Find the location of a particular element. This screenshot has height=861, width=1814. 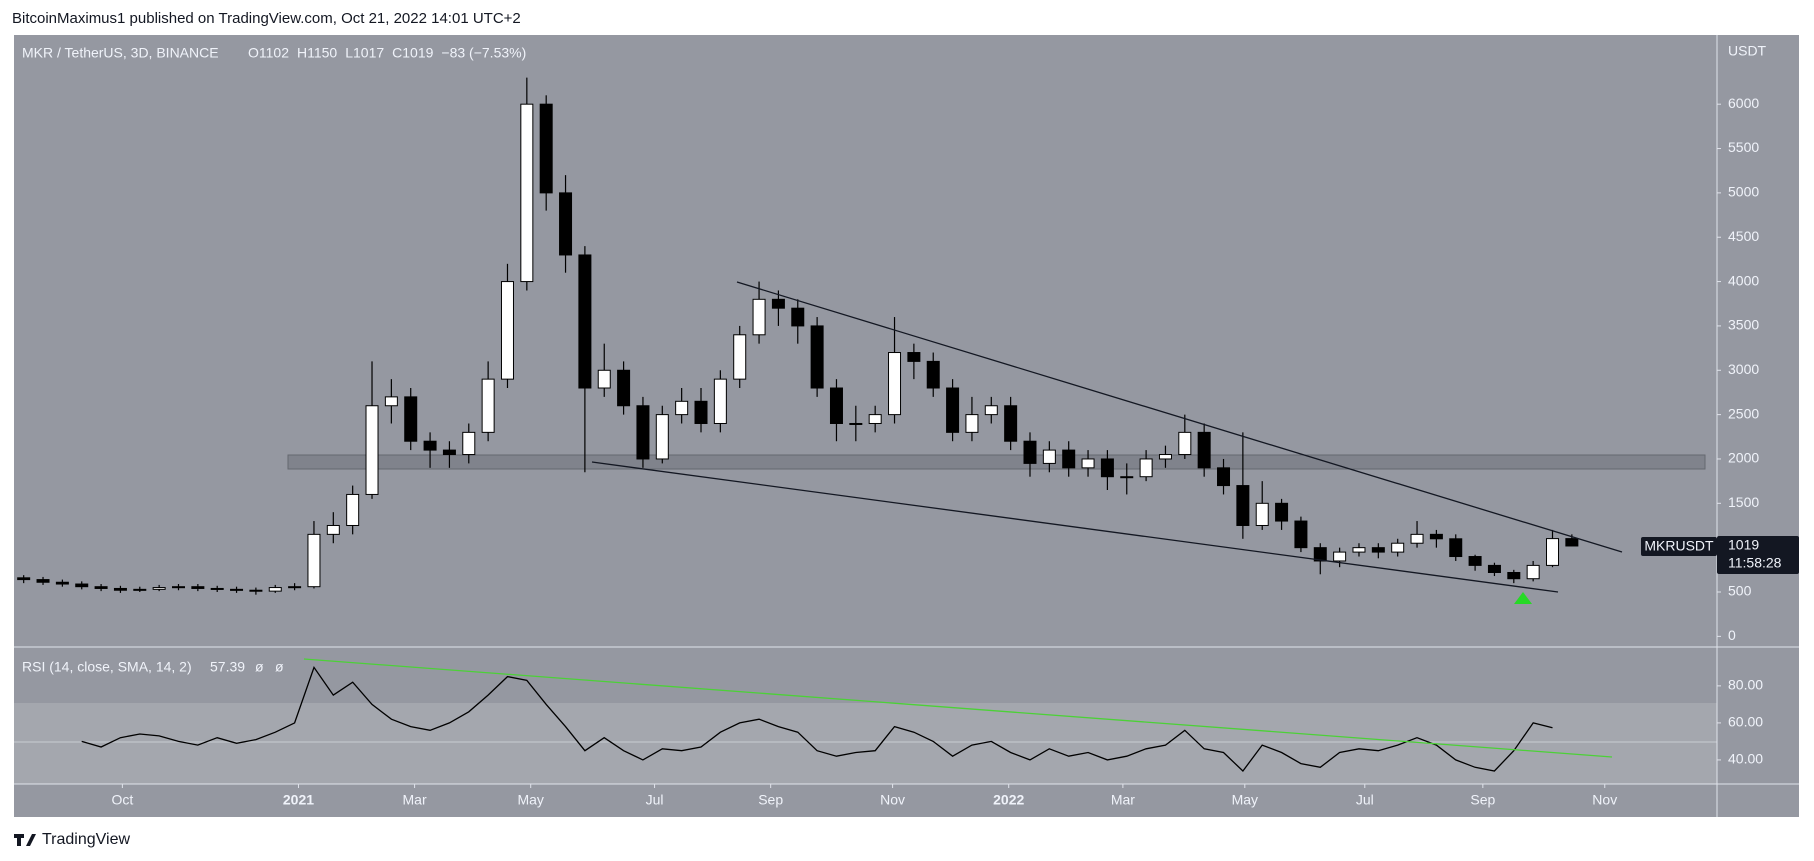

y-tick-label: 0 is located at coordinates (1732, 635).